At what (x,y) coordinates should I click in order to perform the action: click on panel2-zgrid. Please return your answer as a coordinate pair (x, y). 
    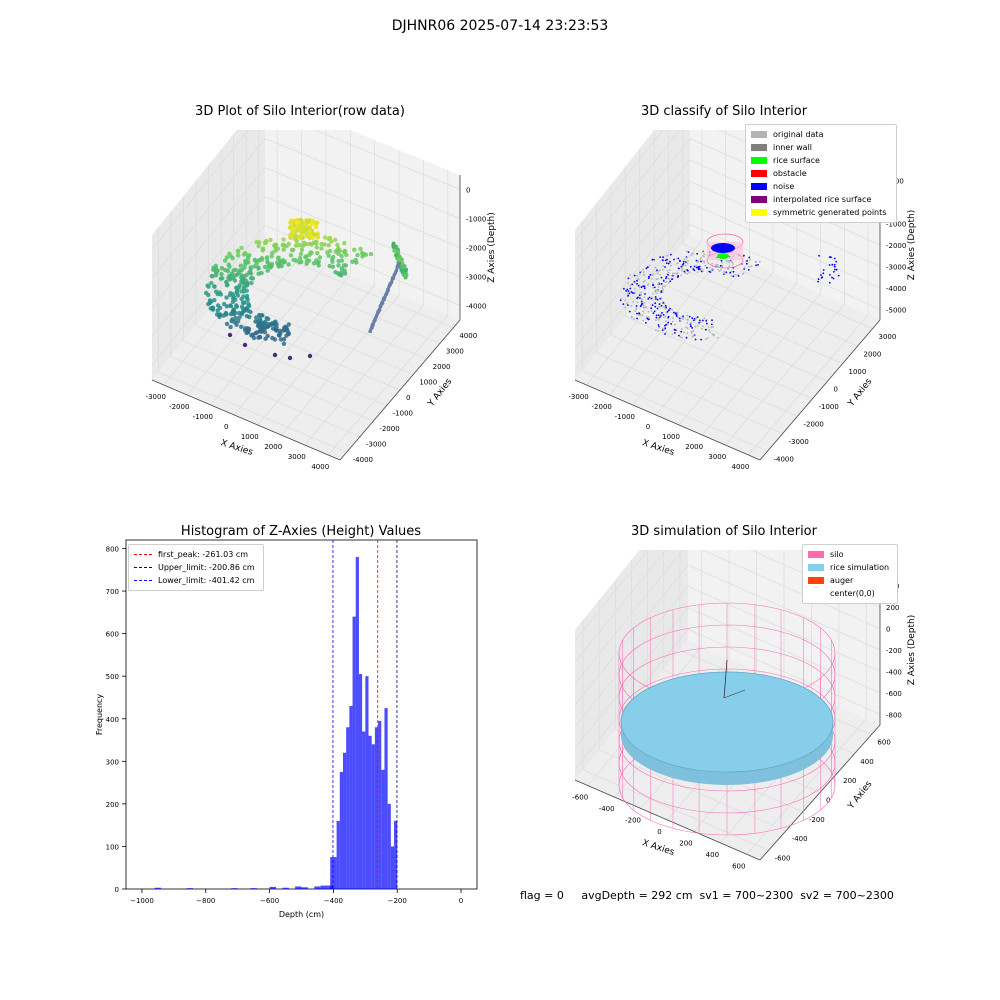
    Looking at the image, I should click on (727, 253).